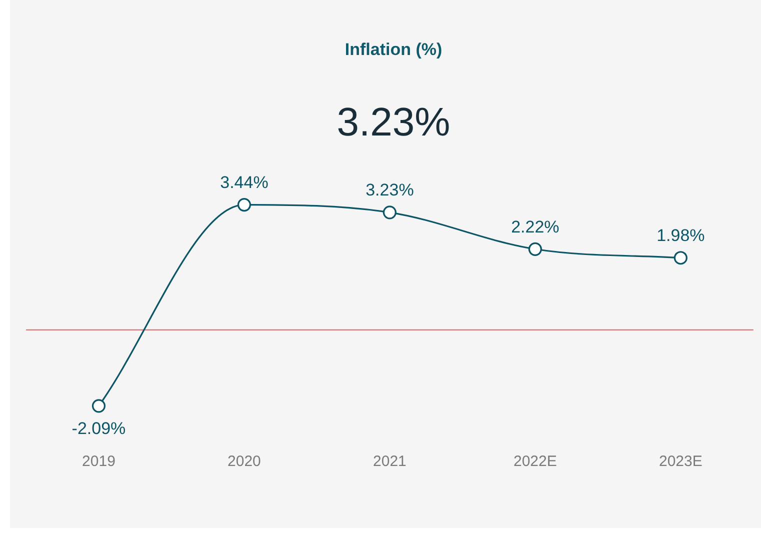 The width and height of the screenshot is (761, 535). Describe the element at coordinates (393, 122) in the screenshot. I see `chart-subtitle: 3.23%` at that location.